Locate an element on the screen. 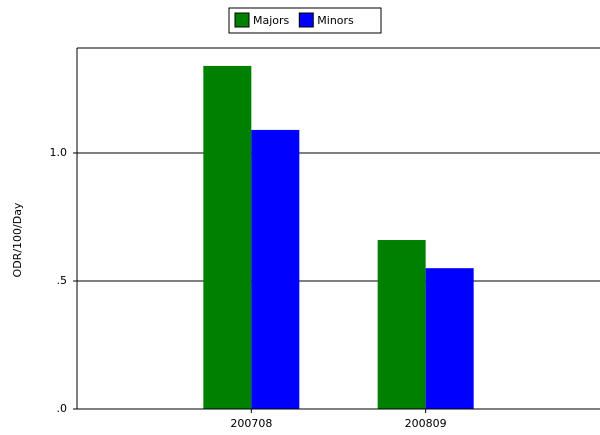 This screenshot has height=435, width=600. x-tick-label: 200708 is located at coordinates (251, 423).